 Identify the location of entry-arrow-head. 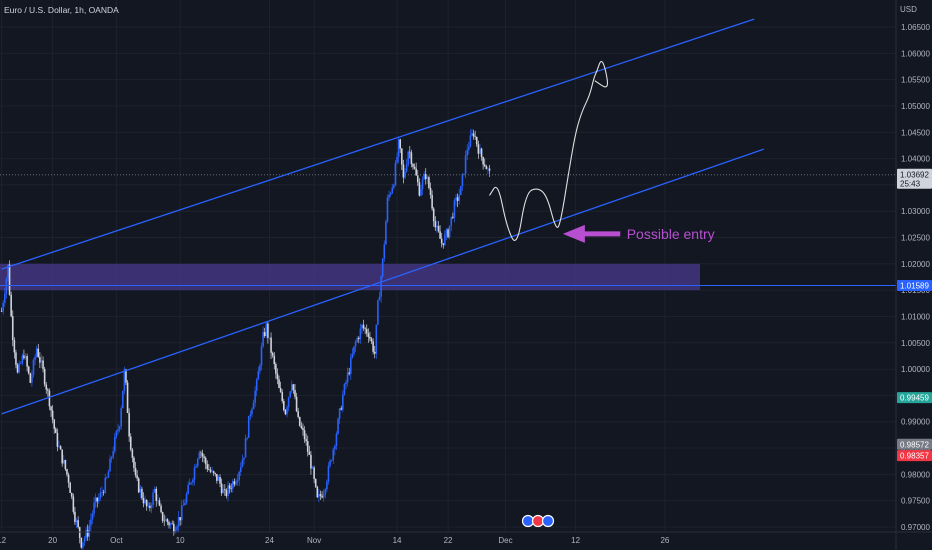
(573, 233).